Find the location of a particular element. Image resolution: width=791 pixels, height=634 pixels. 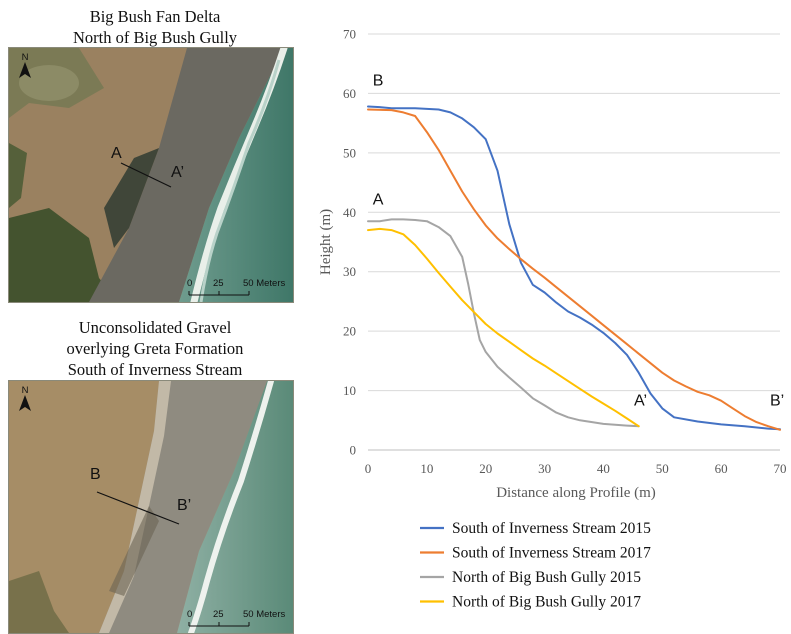

x-tick-label: 30 is located at coordinates (544, 468).